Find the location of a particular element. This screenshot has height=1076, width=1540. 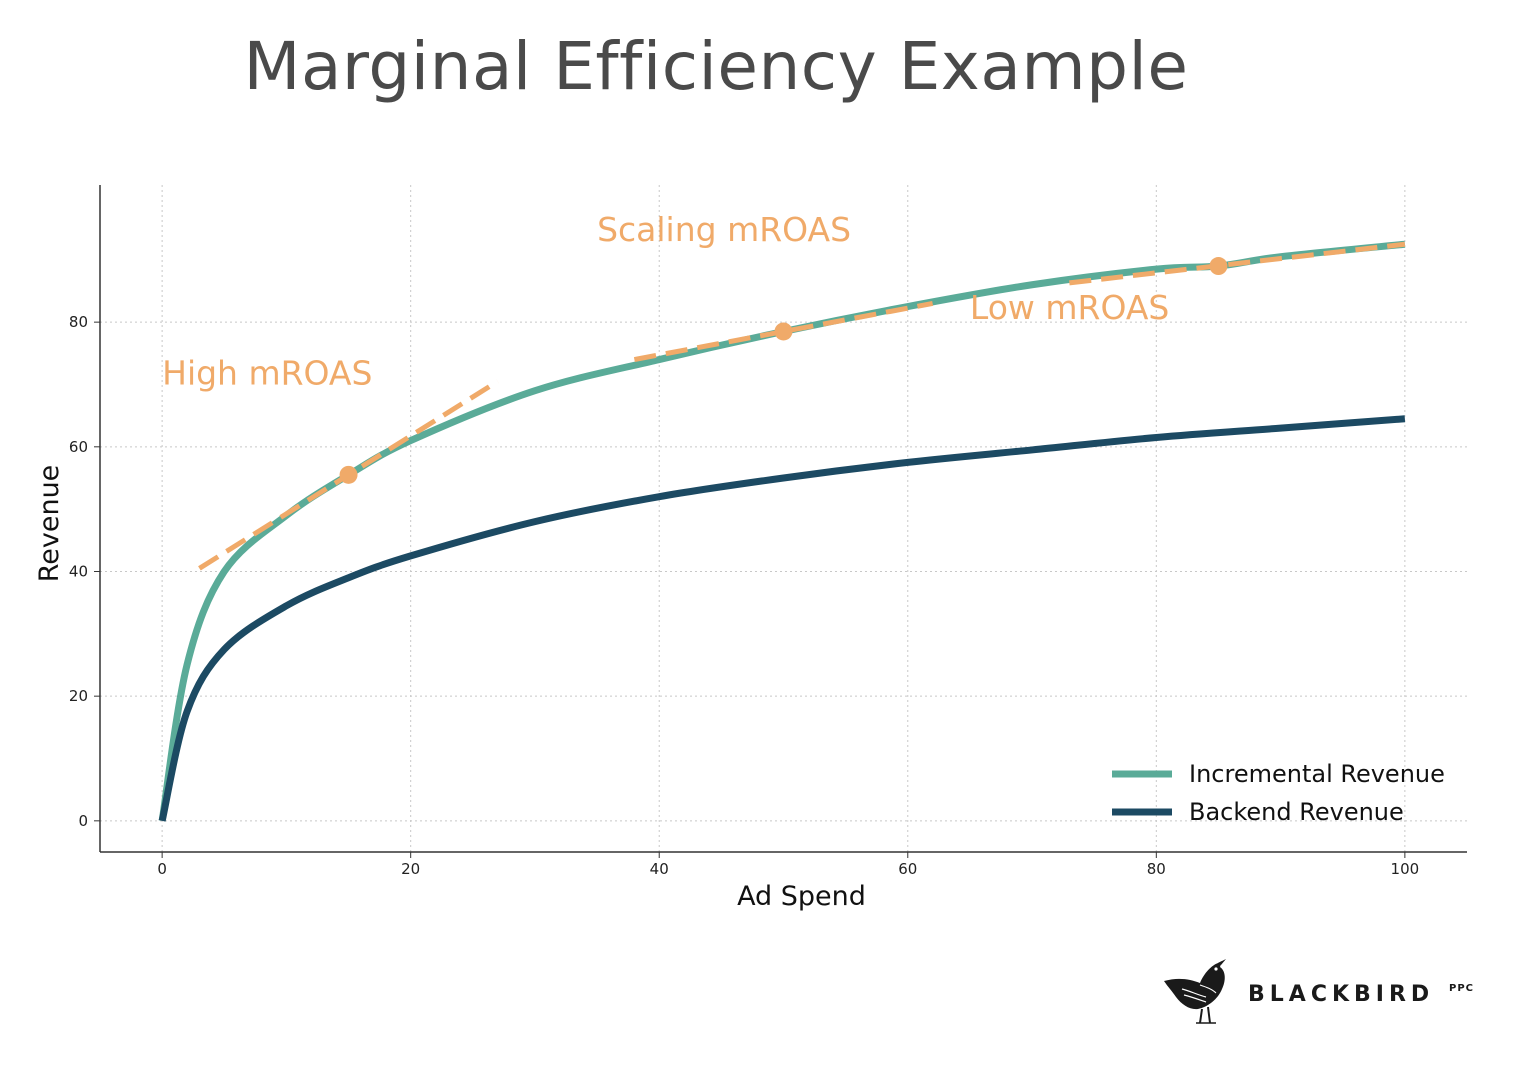

blackbird-icon is located at coordinates (1195, 991).